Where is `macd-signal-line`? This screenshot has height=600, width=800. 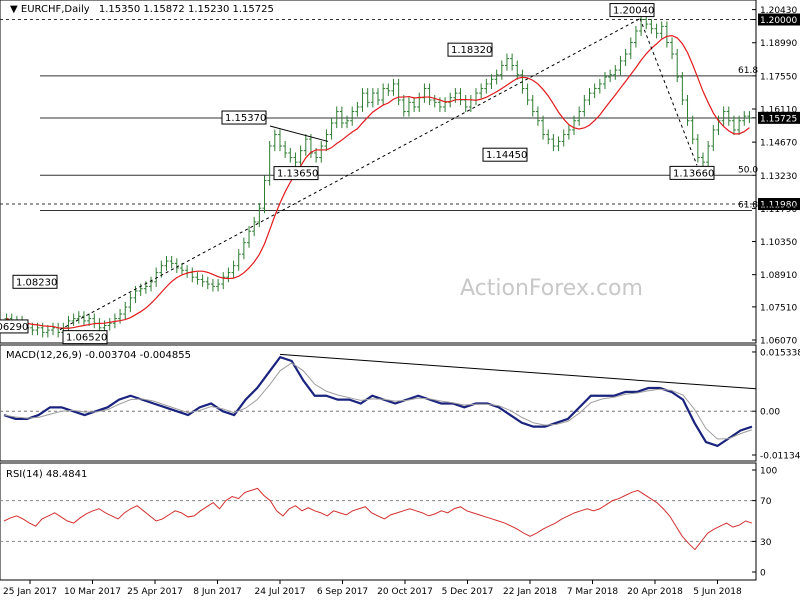 macd-signal-line is located at coordinates (378, 401).